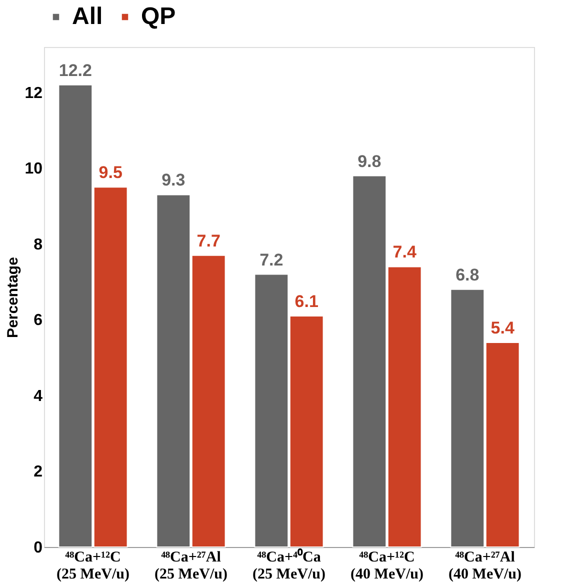  I want to click on data-label: 12.2, so click(75, 70).